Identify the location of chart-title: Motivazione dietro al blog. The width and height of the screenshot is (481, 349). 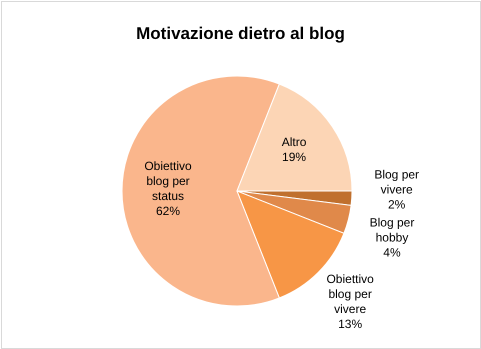
(240, 33).